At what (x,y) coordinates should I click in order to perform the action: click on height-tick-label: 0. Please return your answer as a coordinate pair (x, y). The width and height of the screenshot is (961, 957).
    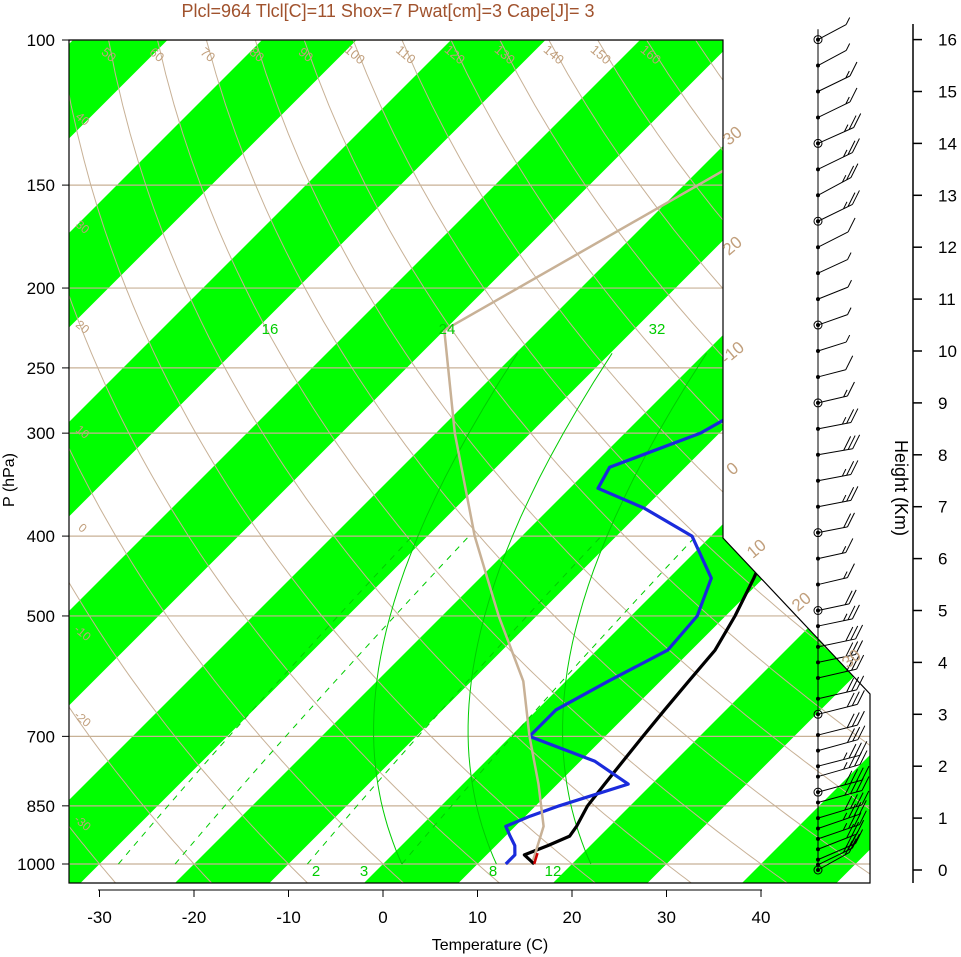
    Looking at the image, I should click on (942, 870).